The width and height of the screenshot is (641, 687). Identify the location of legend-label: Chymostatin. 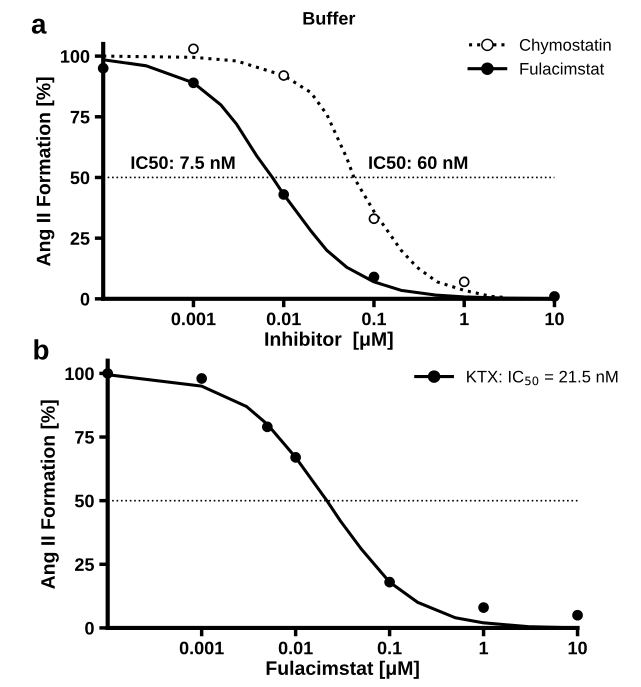
(565, 46).